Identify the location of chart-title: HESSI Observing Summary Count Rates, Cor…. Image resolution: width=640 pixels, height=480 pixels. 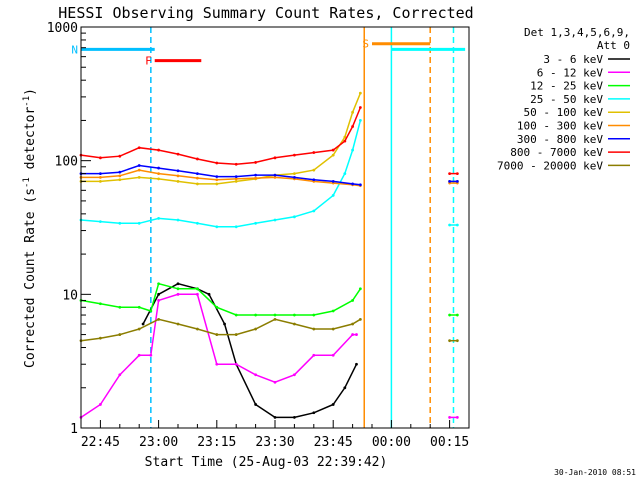
(265, 13).